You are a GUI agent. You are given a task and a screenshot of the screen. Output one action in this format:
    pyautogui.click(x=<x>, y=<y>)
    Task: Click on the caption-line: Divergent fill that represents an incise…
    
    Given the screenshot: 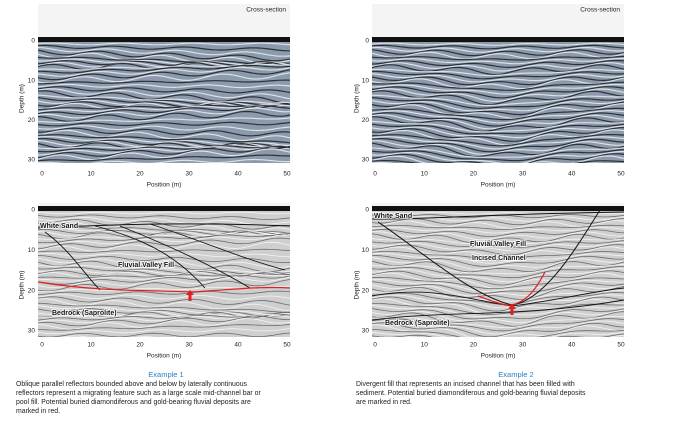 What is the action you would take?
    pyautogui.click(x=465, y=384)
    